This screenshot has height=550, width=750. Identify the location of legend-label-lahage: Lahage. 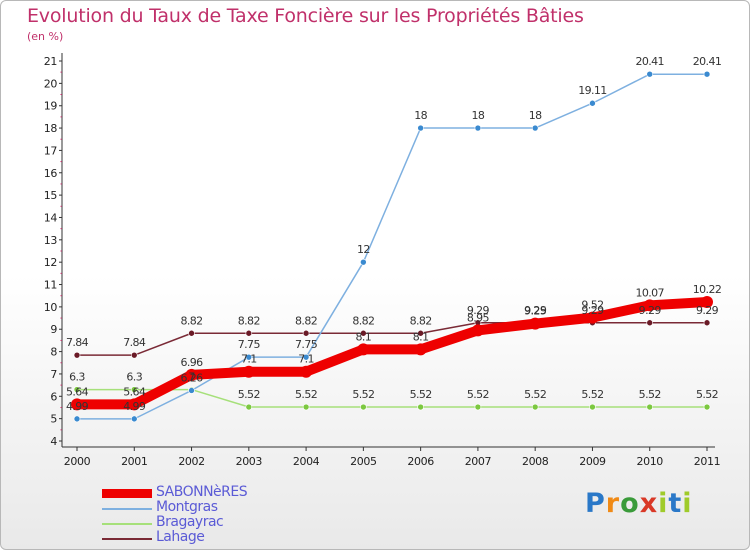
(180, 537).